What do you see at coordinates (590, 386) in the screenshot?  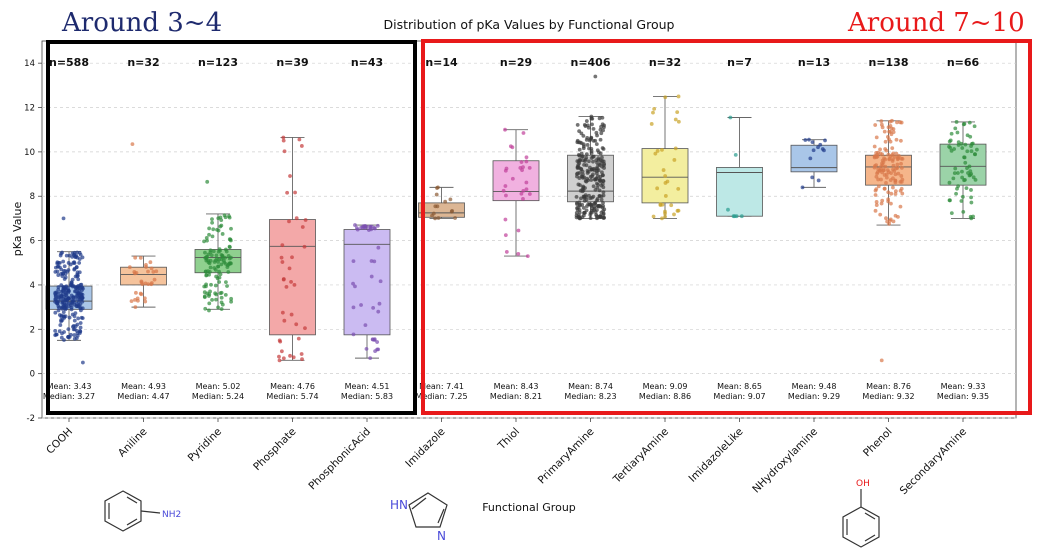 I see `mean-label-primaryamine: Mean: 8.74` at bounding box center [590, 386].